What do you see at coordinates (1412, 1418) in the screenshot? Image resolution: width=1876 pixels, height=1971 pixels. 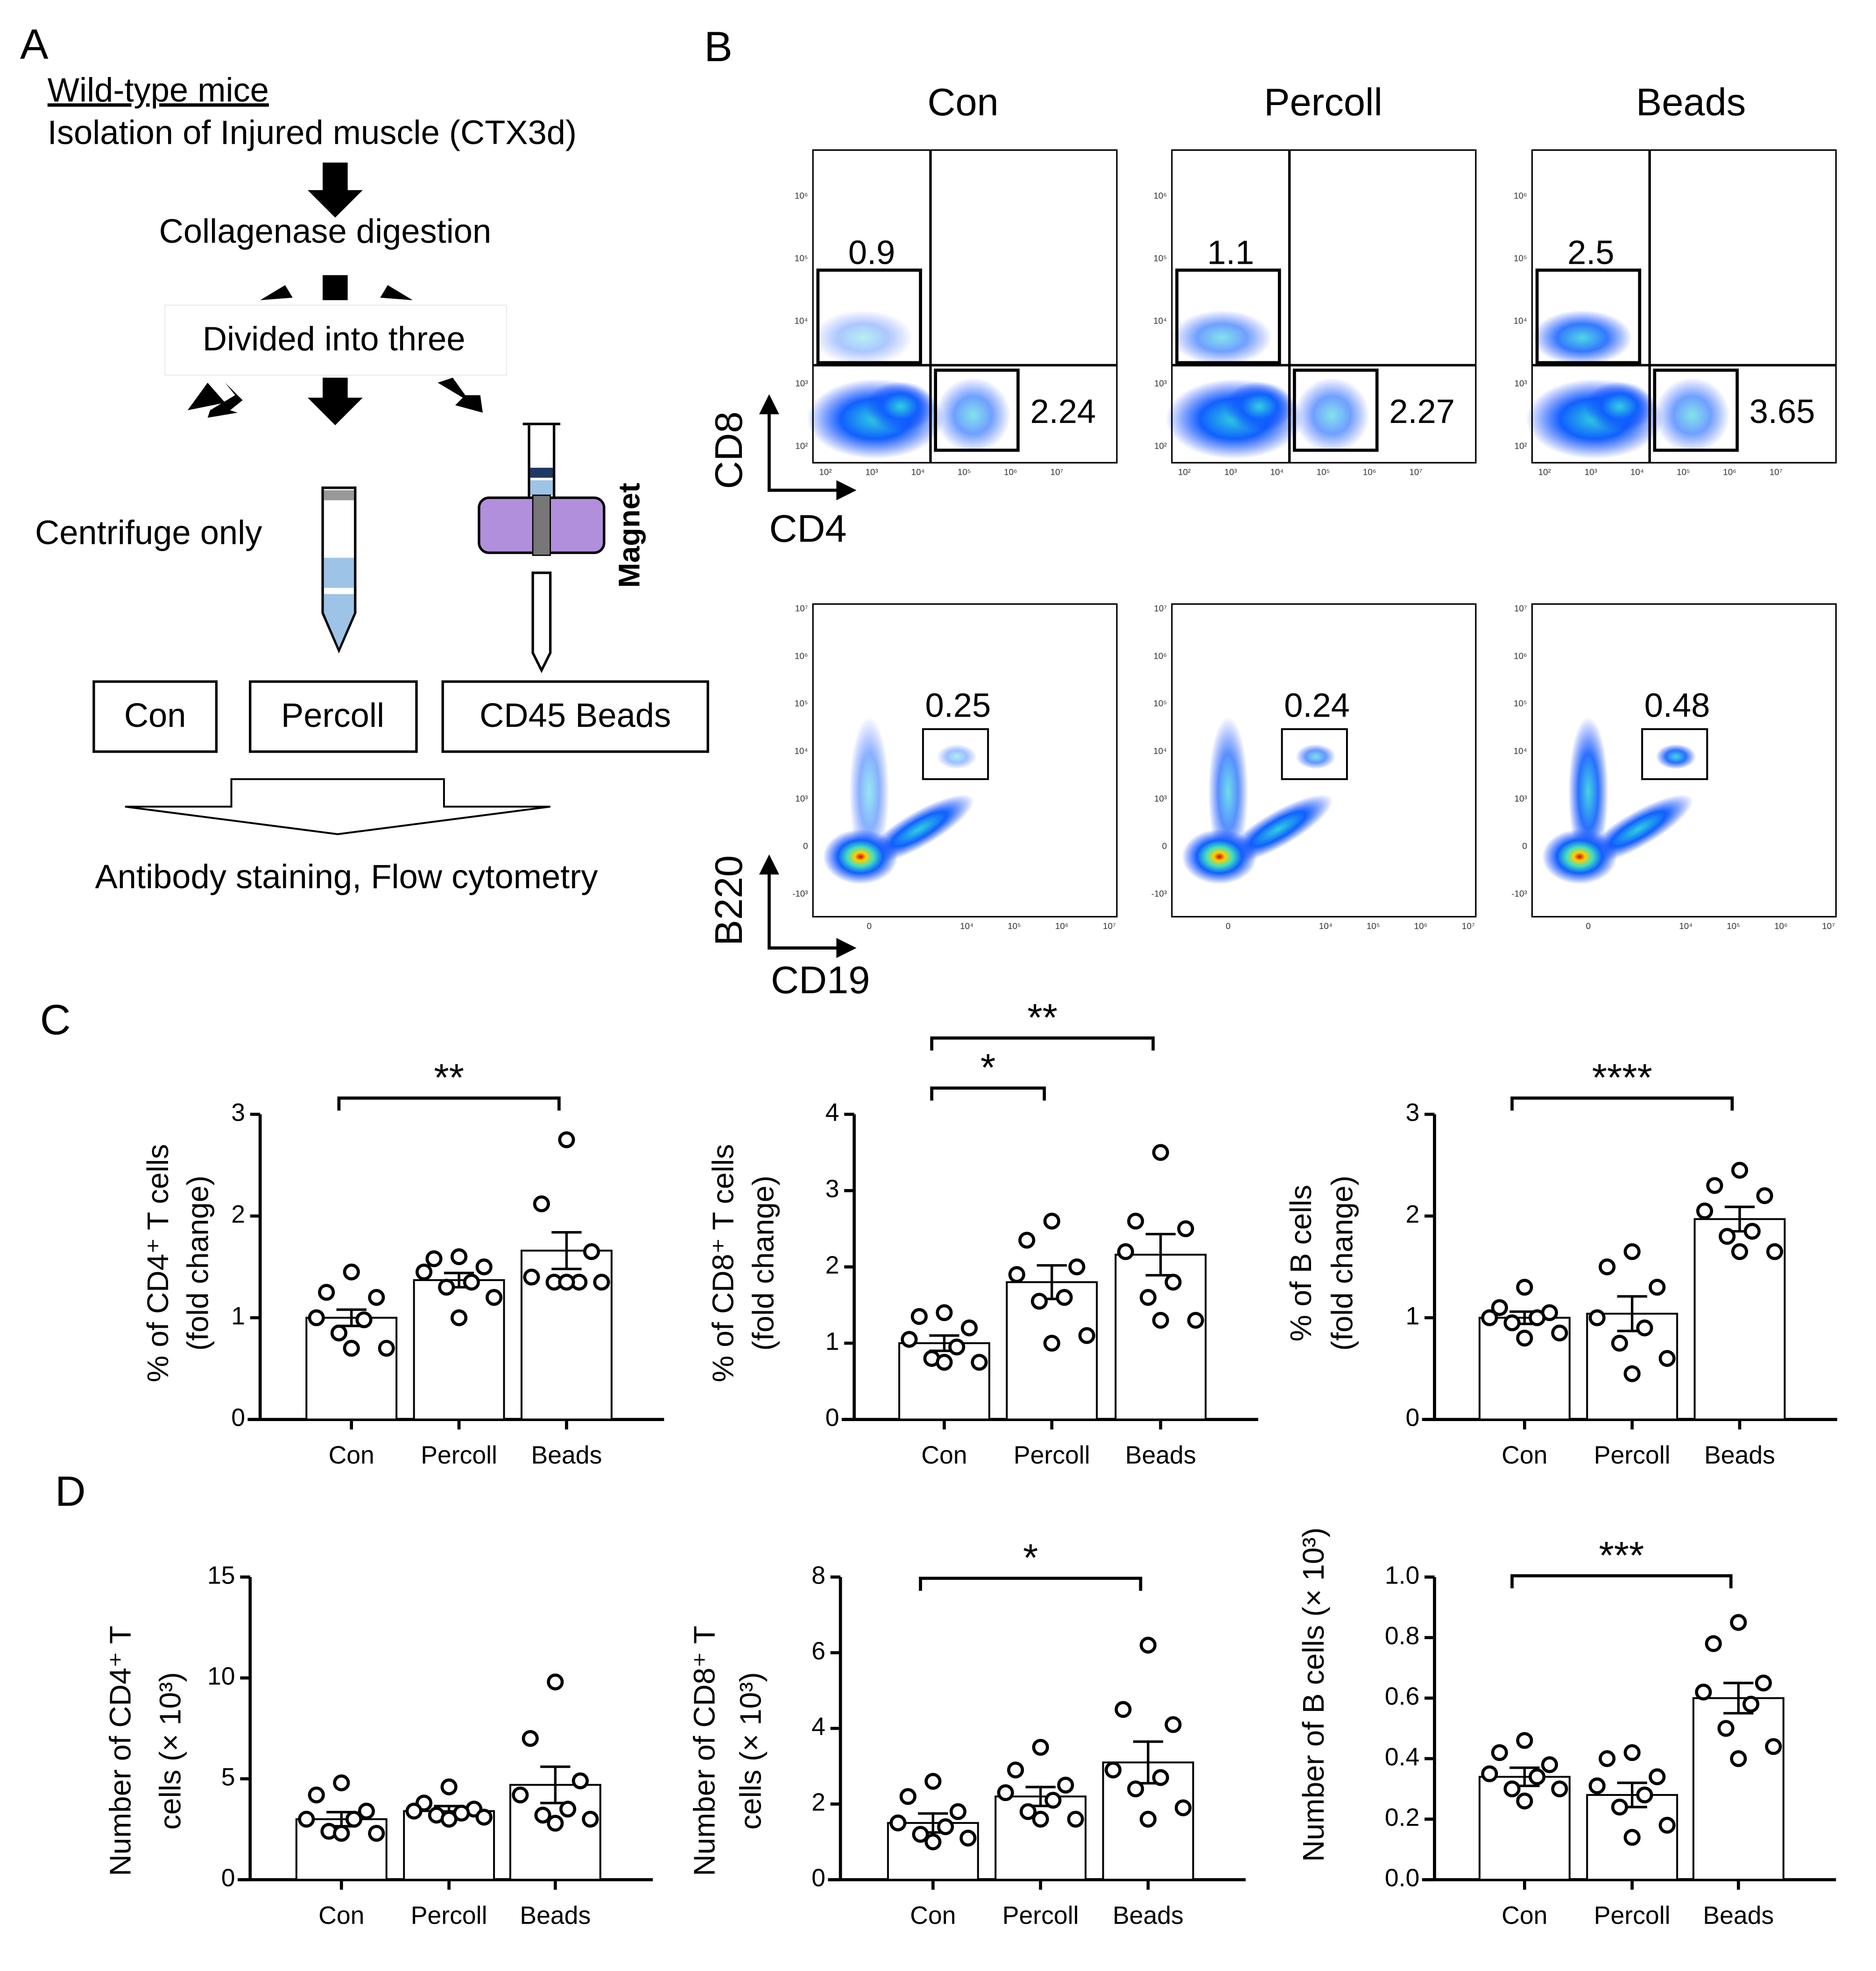 I see `y-tick-label: 0` at bounding box center [1412, 1418].